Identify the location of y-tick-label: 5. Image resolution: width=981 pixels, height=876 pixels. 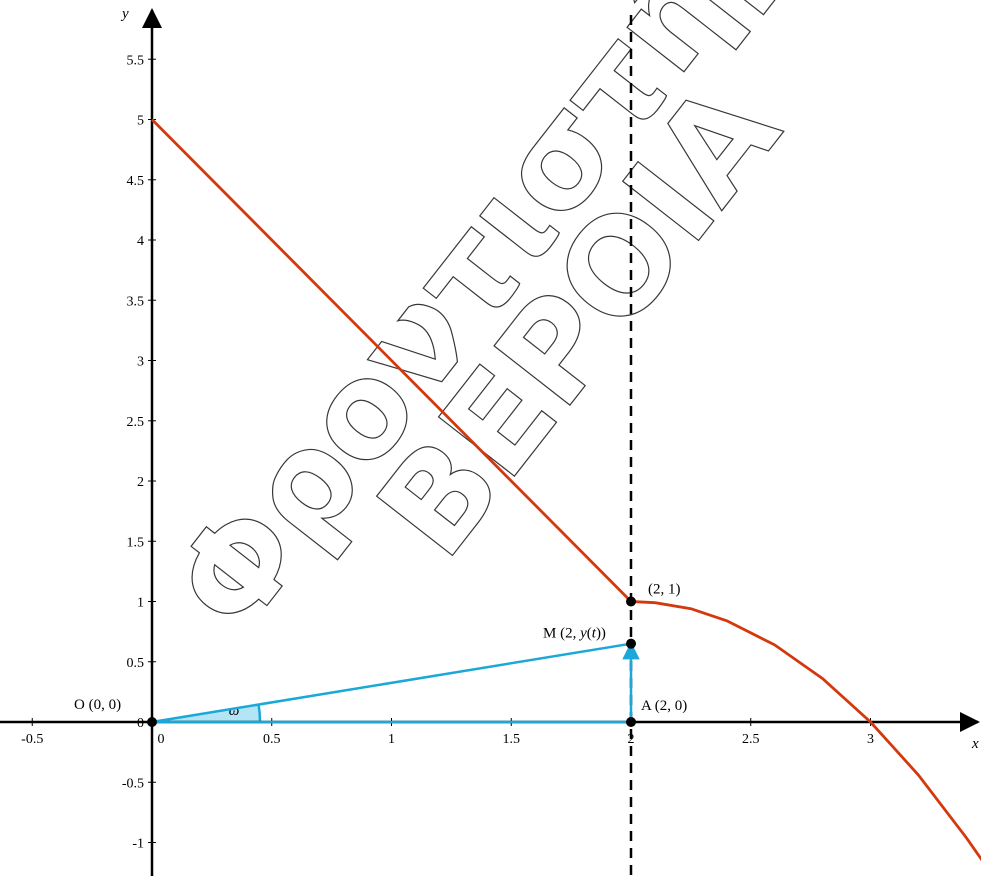
(140, 121).